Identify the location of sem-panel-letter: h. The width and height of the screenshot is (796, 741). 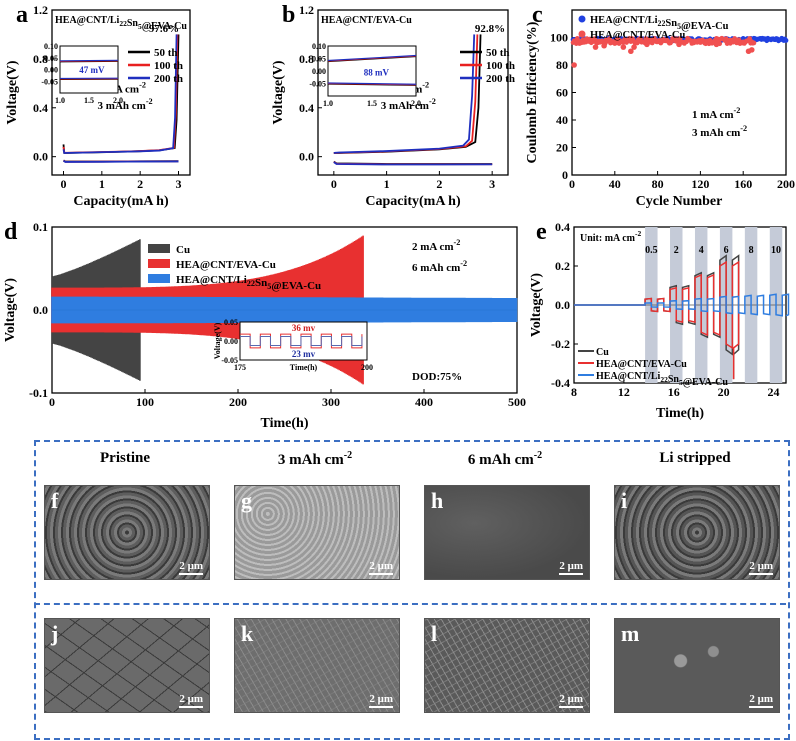
(437, 500).